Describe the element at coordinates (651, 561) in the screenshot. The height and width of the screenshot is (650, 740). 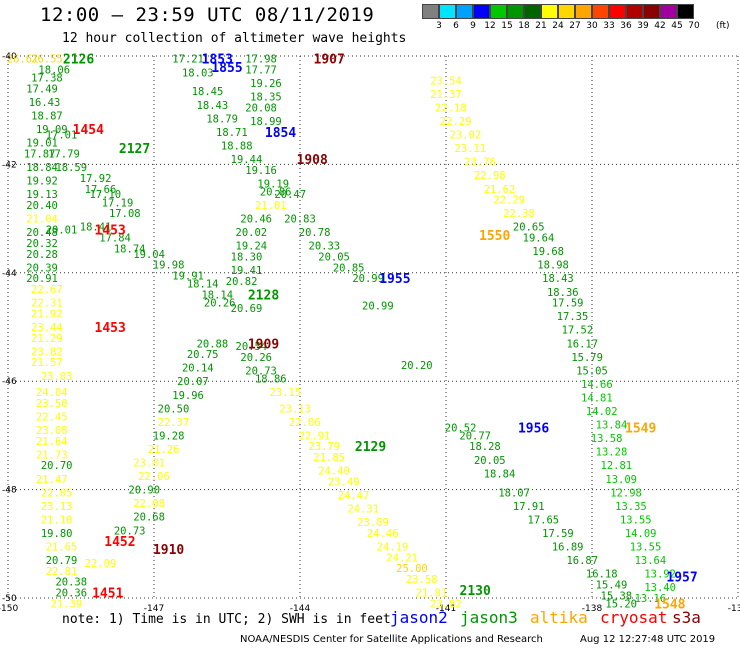
I see `wave-height-point: 13.64` at that location.